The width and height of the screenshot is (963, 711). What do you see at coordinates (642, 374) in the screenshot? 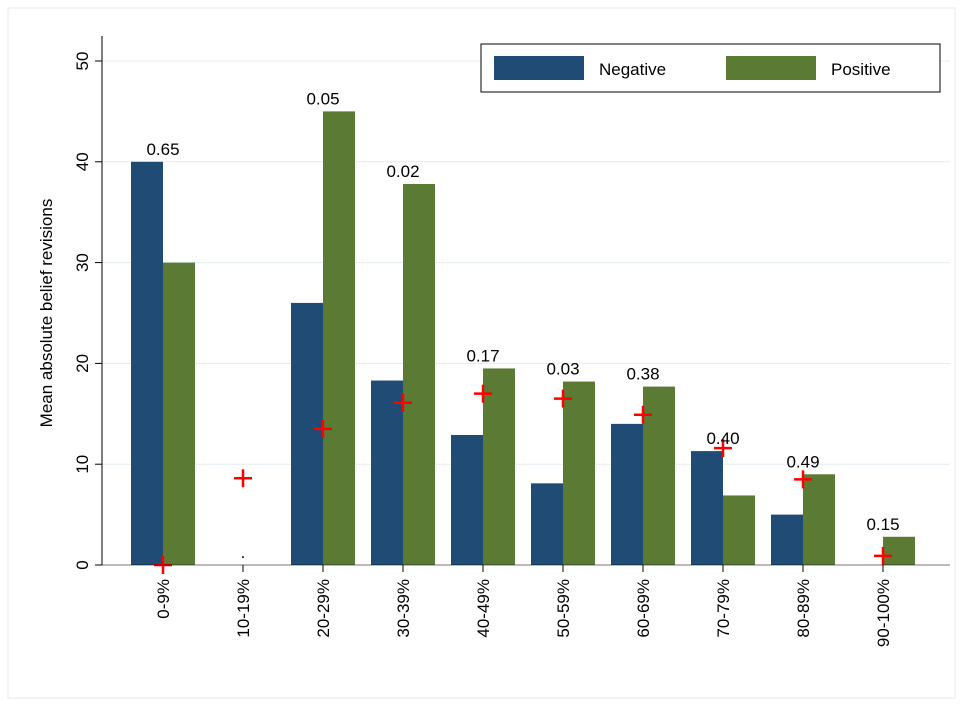
I see `annotation: 0.38` at bounding box center [642, 374].